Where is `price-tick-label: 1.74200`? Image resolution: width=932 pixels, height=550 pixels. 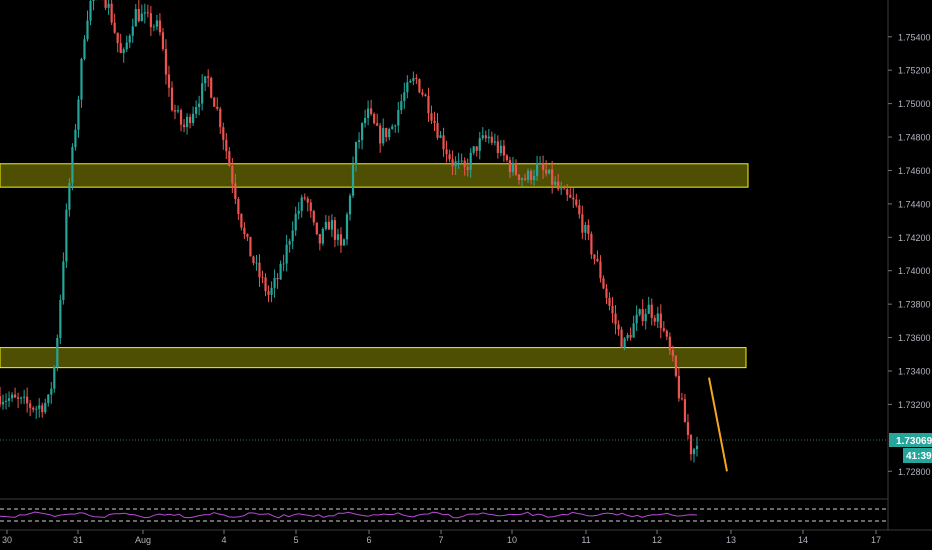 price-tick-label: 1.74200 is located at coordinates (914, 238).